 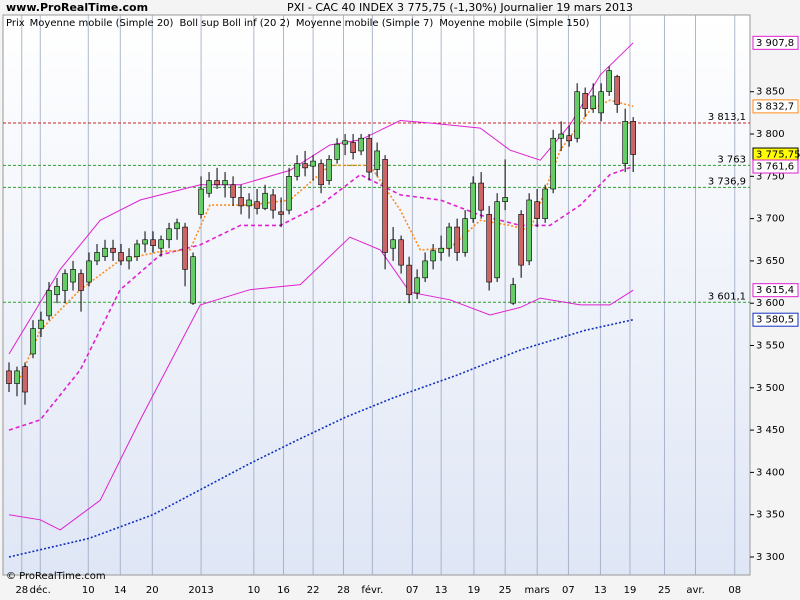 I want to click on legend-entry: Boll sup Boll inf (20 2), so click(x=234, y=23).